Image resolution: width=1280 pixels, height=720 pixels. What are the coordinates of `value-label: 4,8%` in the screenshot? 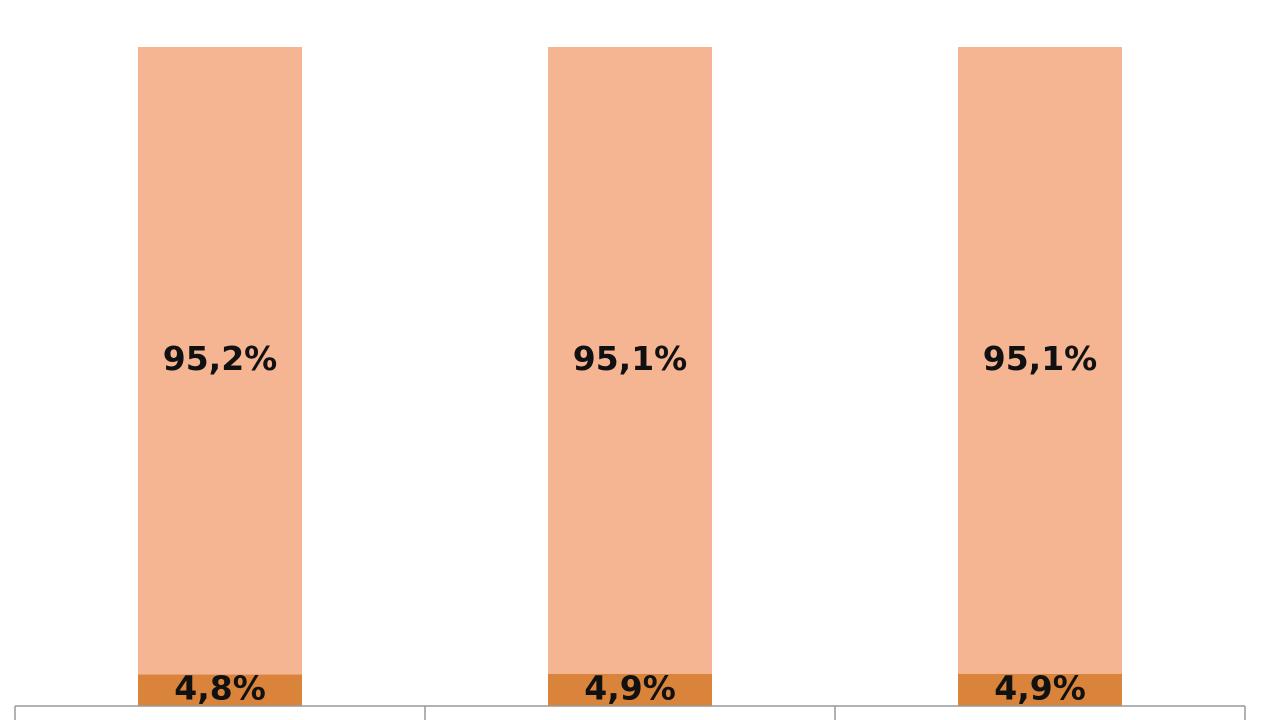 It's located at (220, 688).